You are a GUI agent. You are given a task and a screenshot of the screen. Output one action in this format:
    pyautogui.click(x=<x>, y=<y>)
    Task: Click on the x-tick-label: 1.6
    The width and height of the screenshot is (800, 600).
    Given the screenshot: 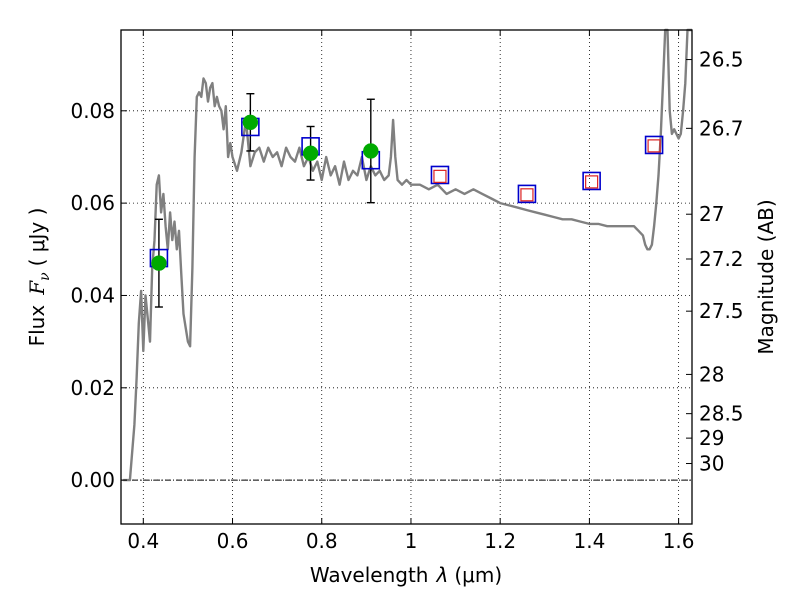 What is the action you would take?
    pyautogui.click(x=679, y=541)
    